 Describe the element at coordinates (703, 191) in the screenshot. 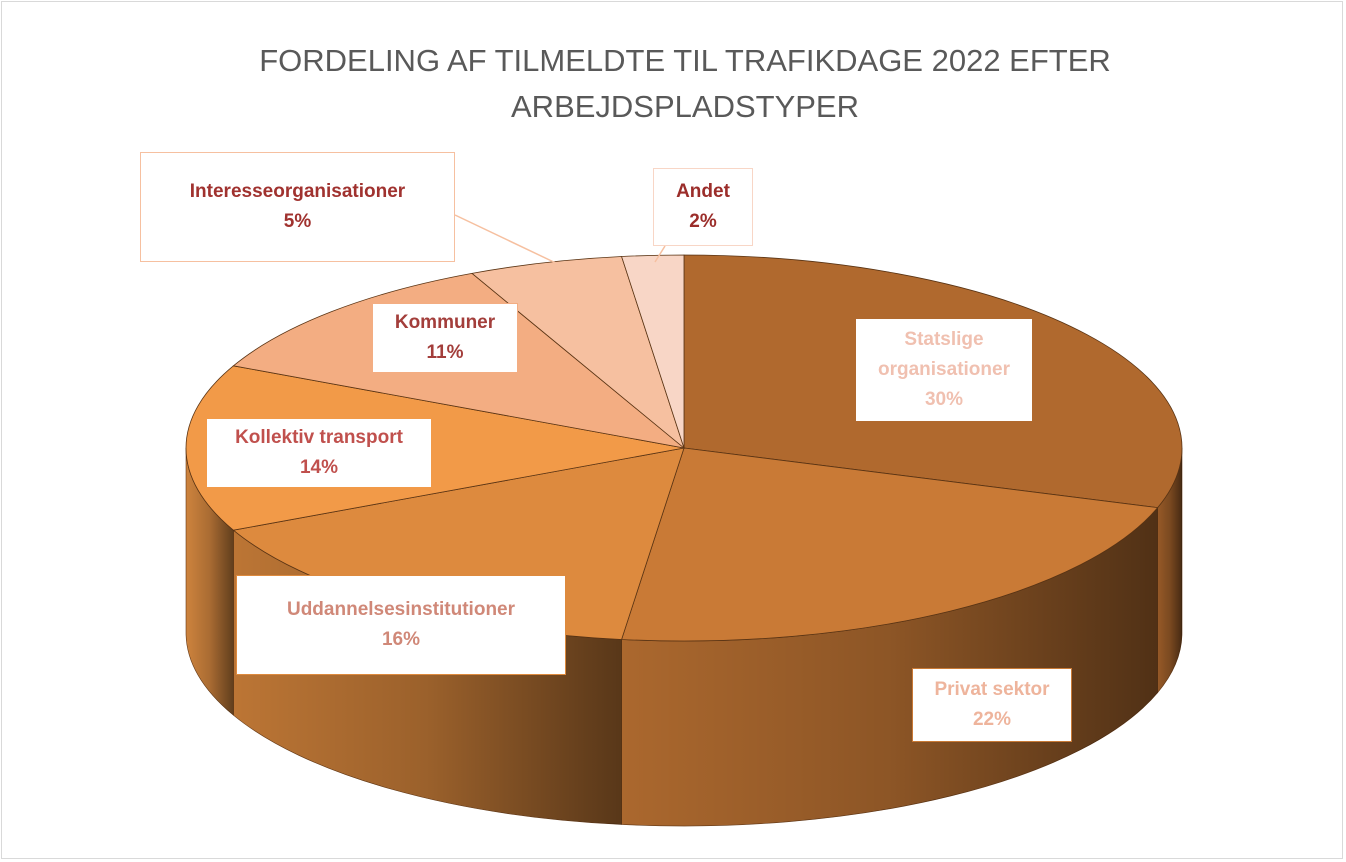

I see `label-category: Andet` at that location.